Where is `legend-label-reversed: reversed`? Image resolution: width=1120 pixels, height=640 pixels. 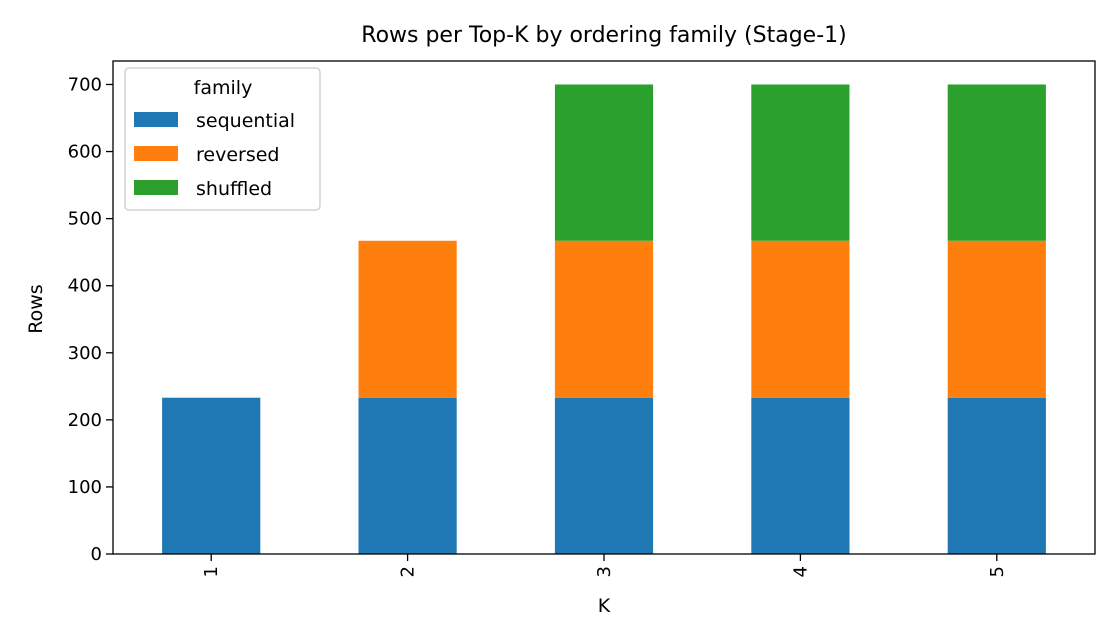 legend-label-reversed: reversed is located at coordinates (237, 155).